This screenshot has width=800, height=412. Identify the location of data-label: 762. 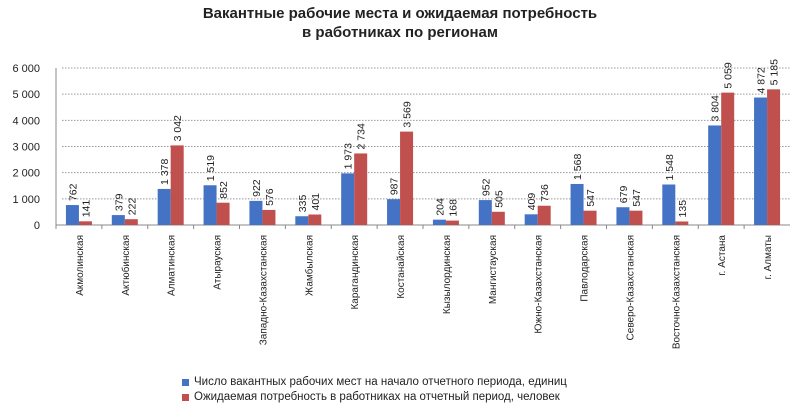
(73, 192).